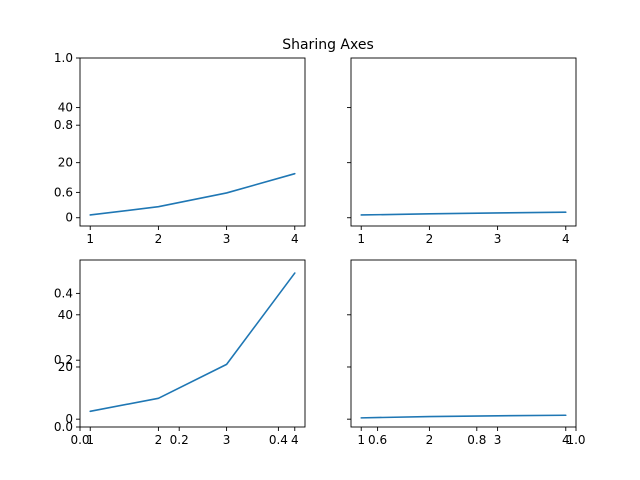 The image size is (640, 480). I want to click on bg-top-ytick-label: 0.8, so click(63, 125).